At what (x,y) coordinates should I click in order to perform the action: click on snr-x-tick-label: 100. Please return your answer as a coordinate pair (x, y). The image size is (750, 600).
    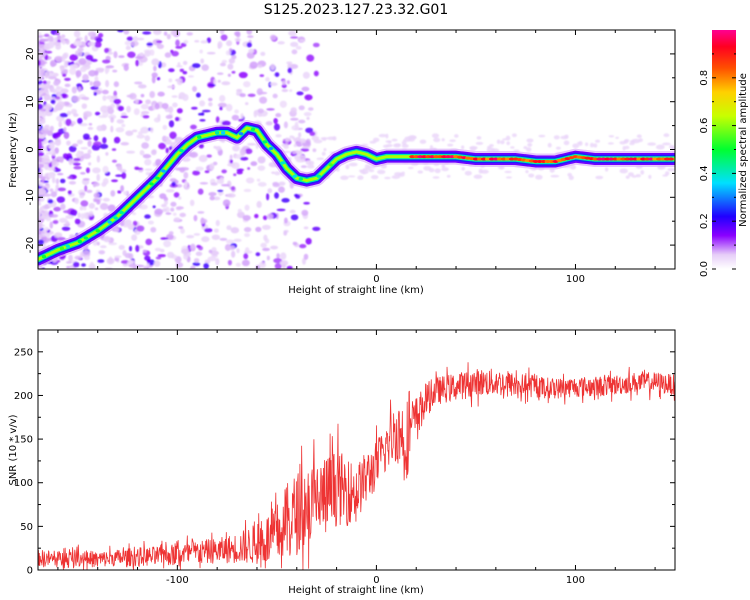
    Looking at the image, I should click on (575, 580).